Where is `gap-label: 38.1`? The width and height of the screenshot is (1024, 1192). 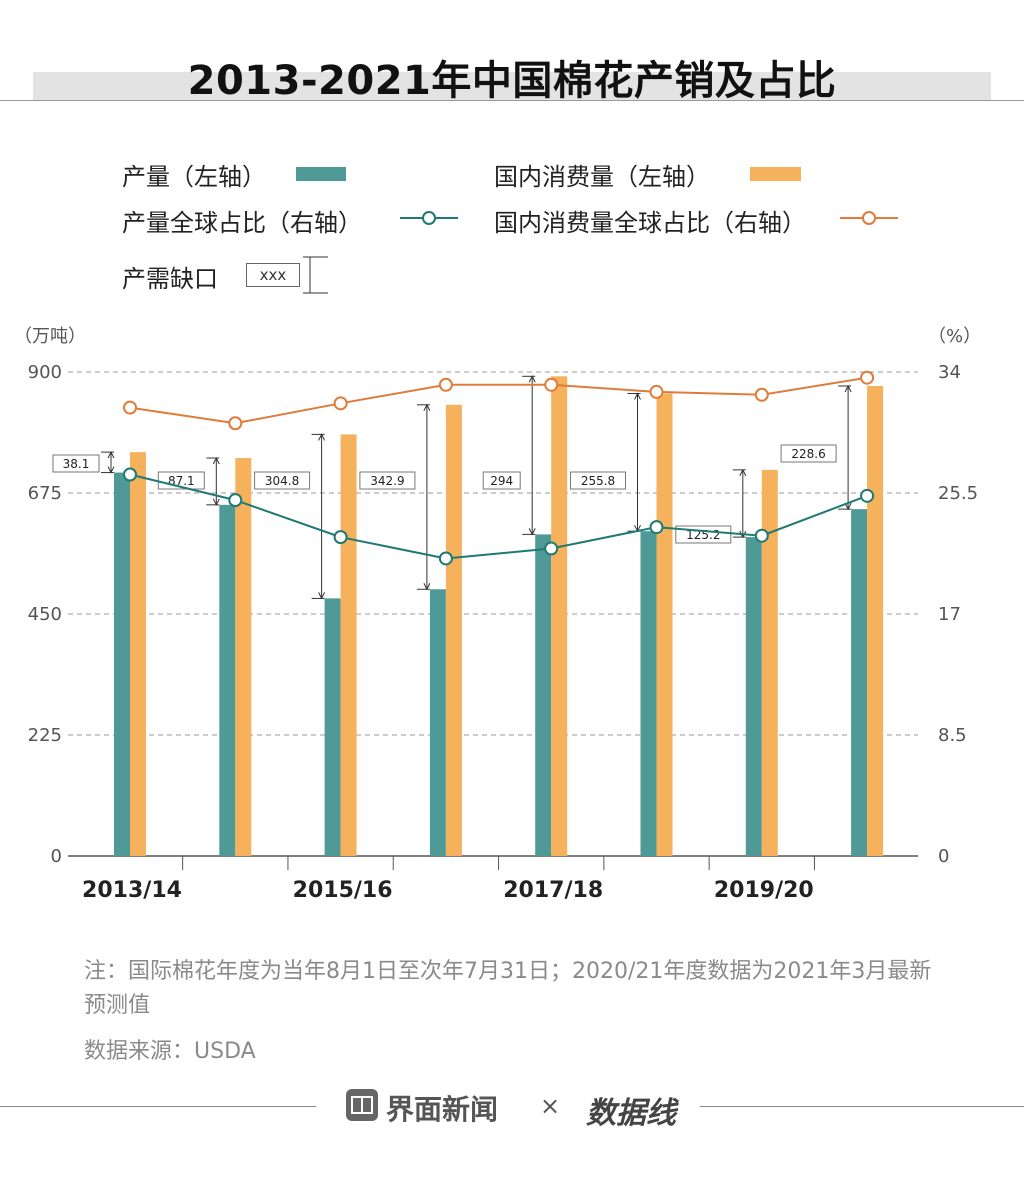 gap-label: 38.1 is located at coordinates (76, 464).